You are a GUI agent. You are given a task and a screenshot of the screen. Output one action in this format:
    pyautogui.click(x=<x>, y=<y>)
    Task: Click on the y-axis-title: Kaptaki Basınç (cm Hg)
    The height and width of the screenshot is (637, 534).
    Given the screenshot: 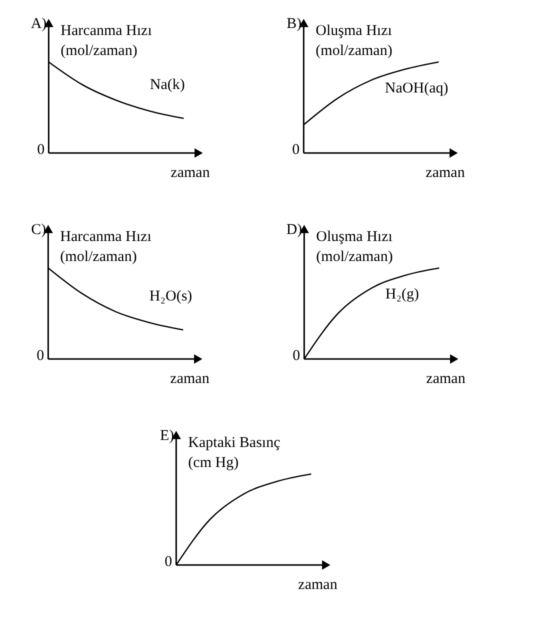 What is the action you would take?
    pyautogui.click(x=234, y=453)
    